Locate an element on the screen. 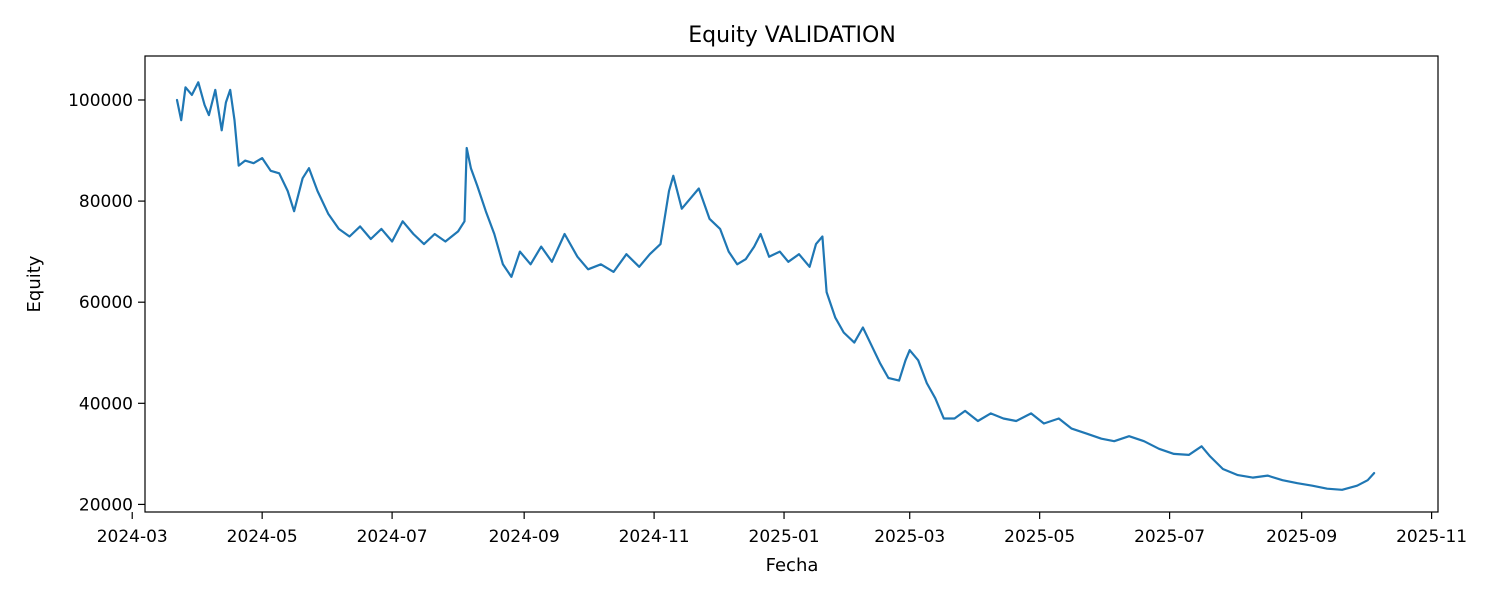 This screenshot has height=600, width=1500. x-tick-label: 2024-09 is located at coordinates (524, 537).